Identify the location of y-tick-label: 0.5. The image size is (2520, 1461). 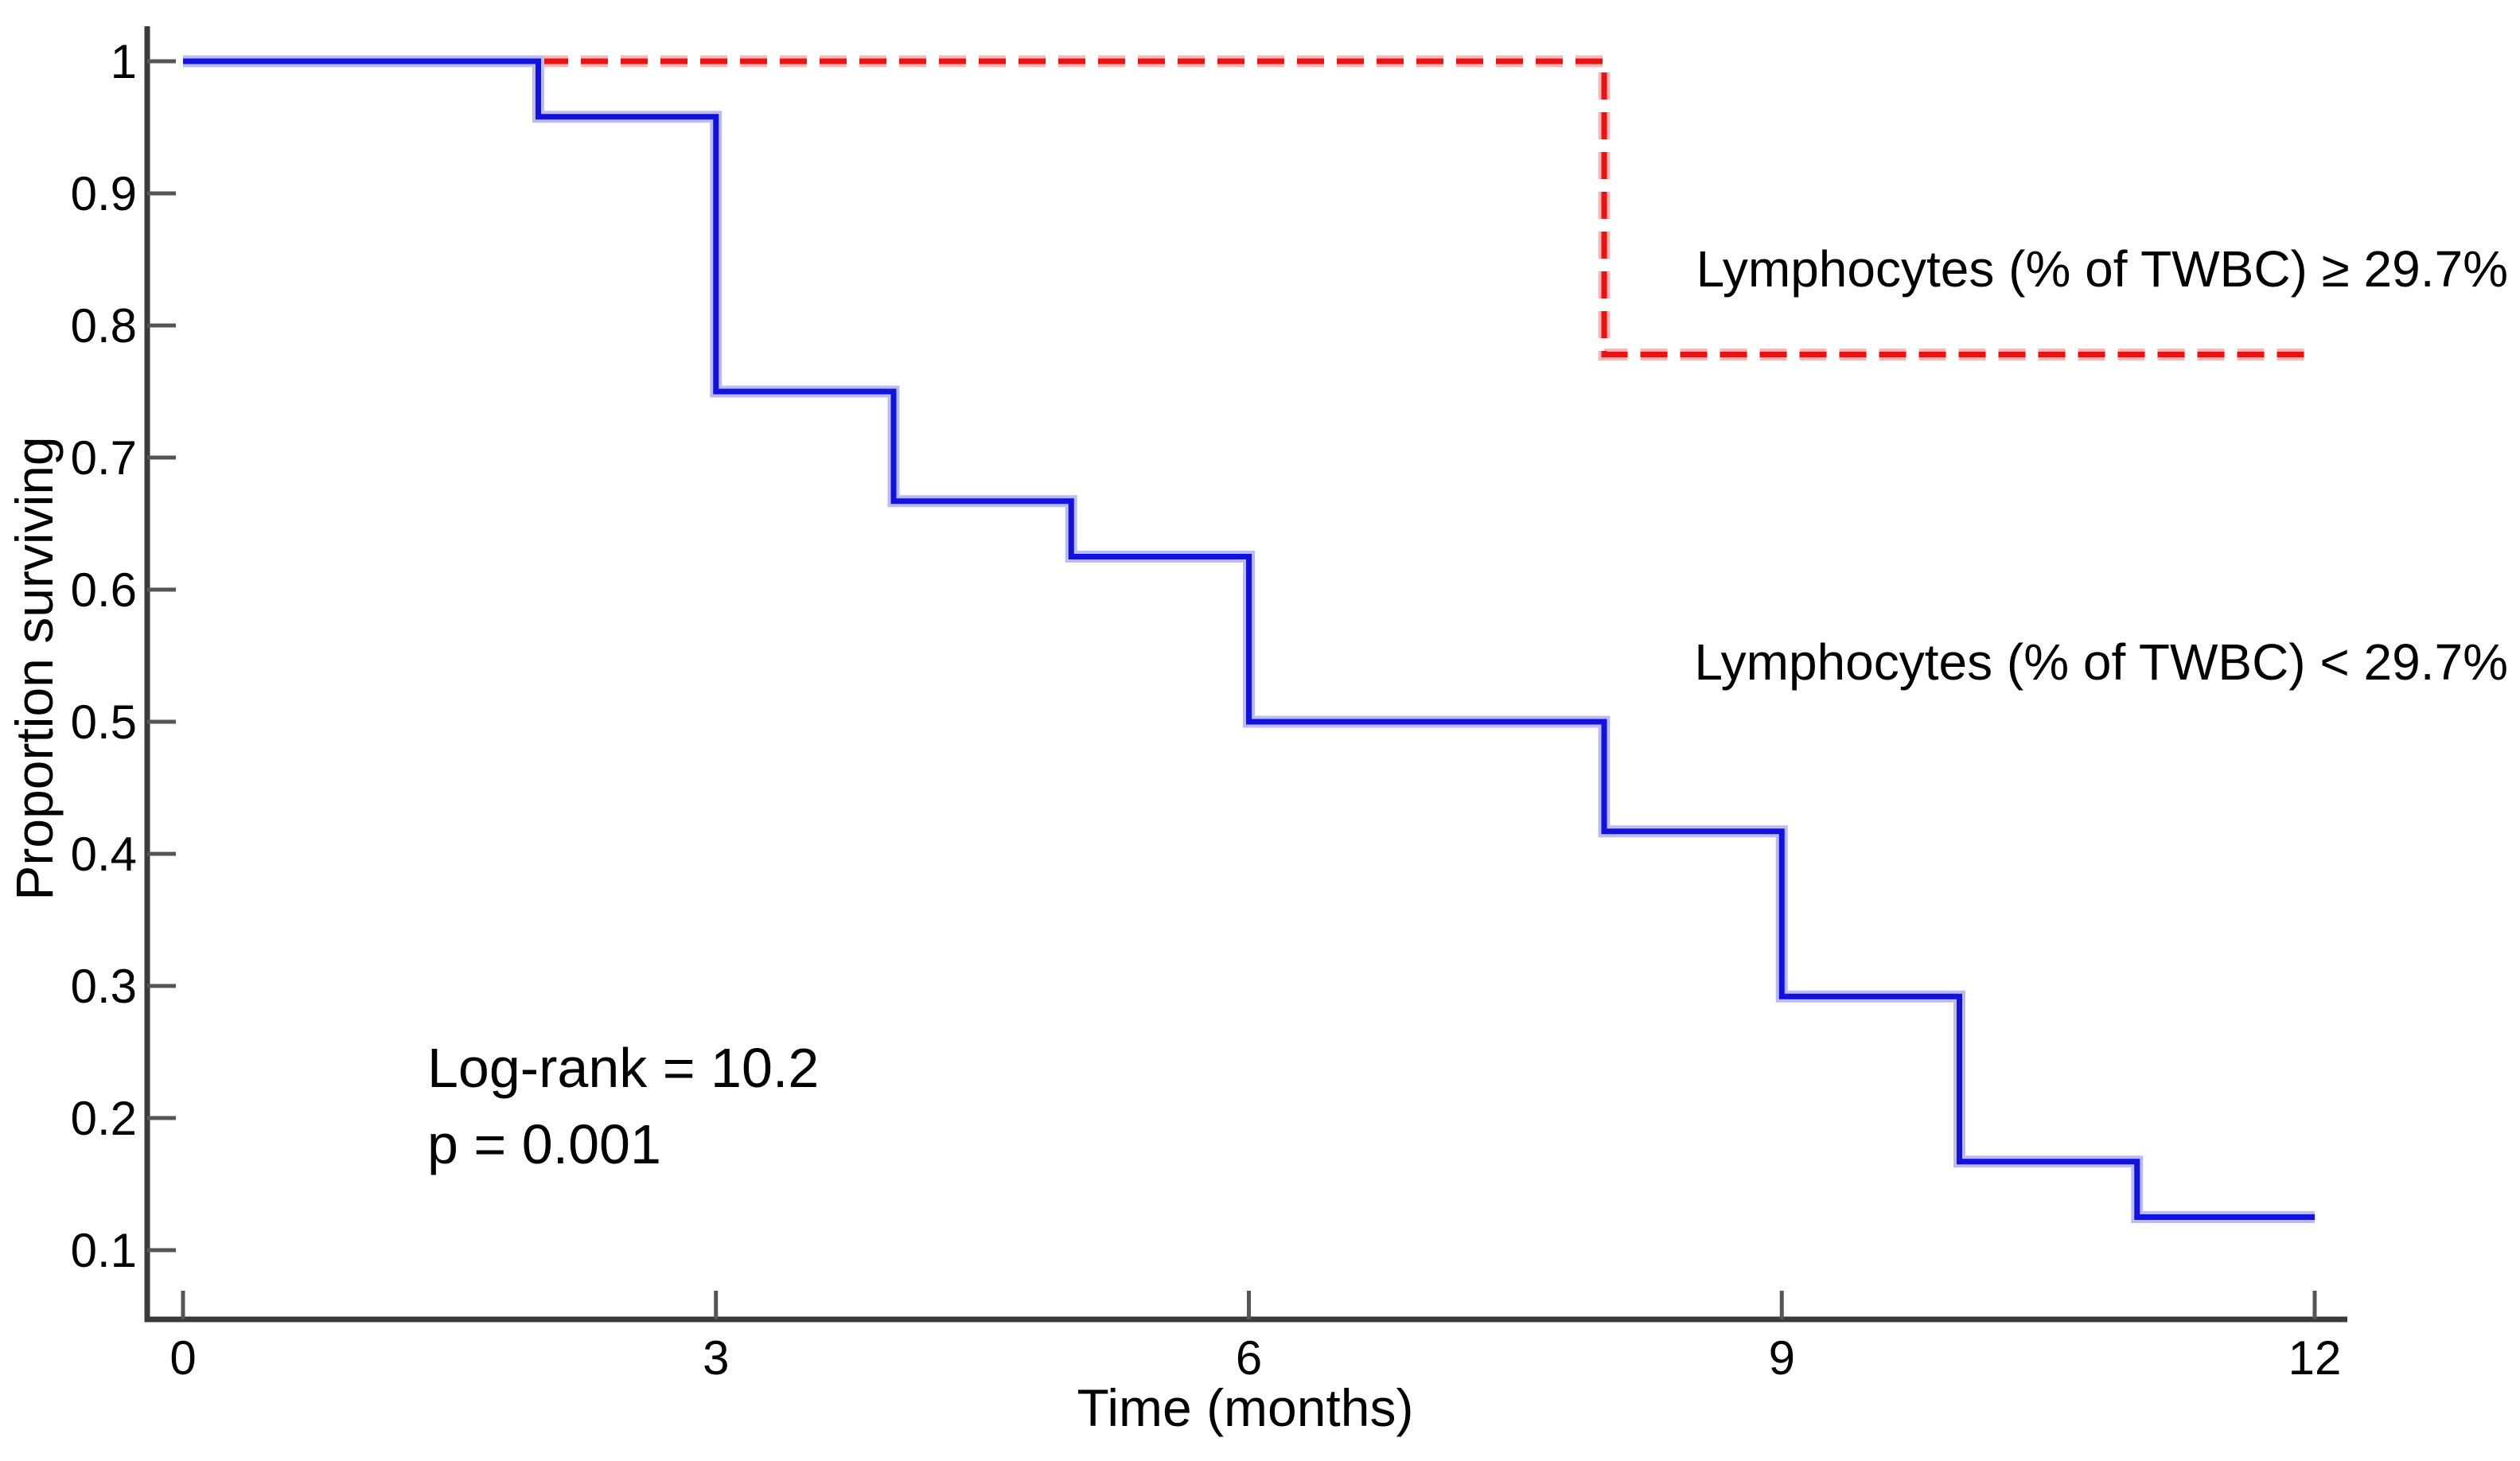
(104, 722).